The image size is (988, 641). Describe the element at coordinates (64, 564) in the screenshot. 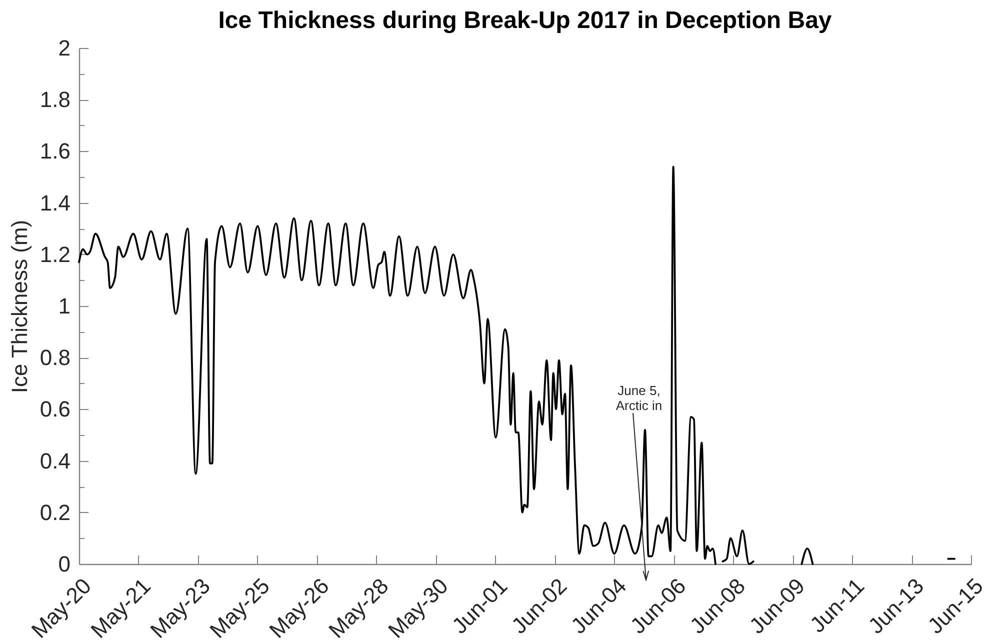

I see `y-tick-label: 0` at that location.